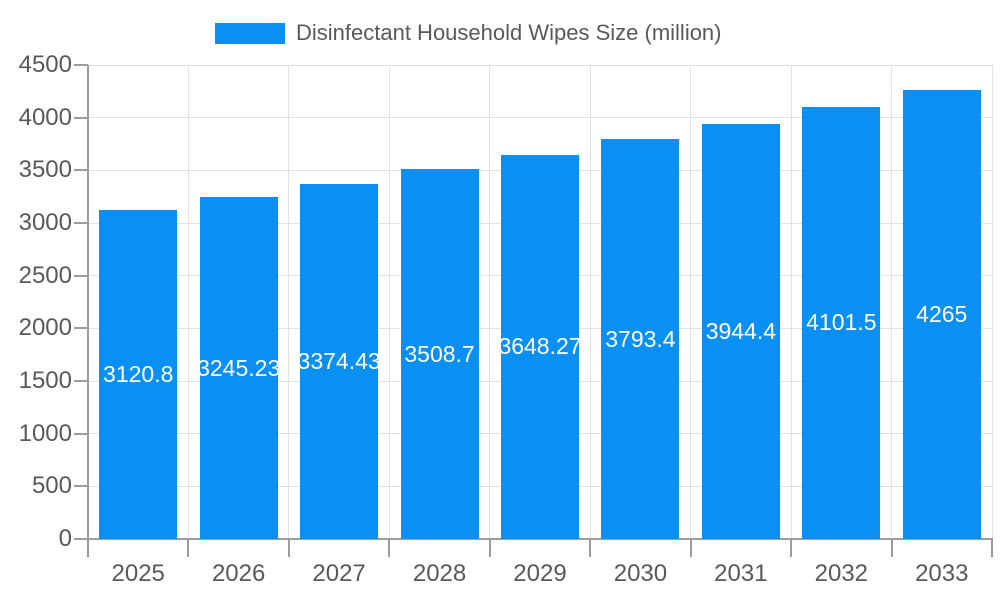 The image size is (1000, 600). I want to click on bar-2032: 4101.5, so click(841, 322).